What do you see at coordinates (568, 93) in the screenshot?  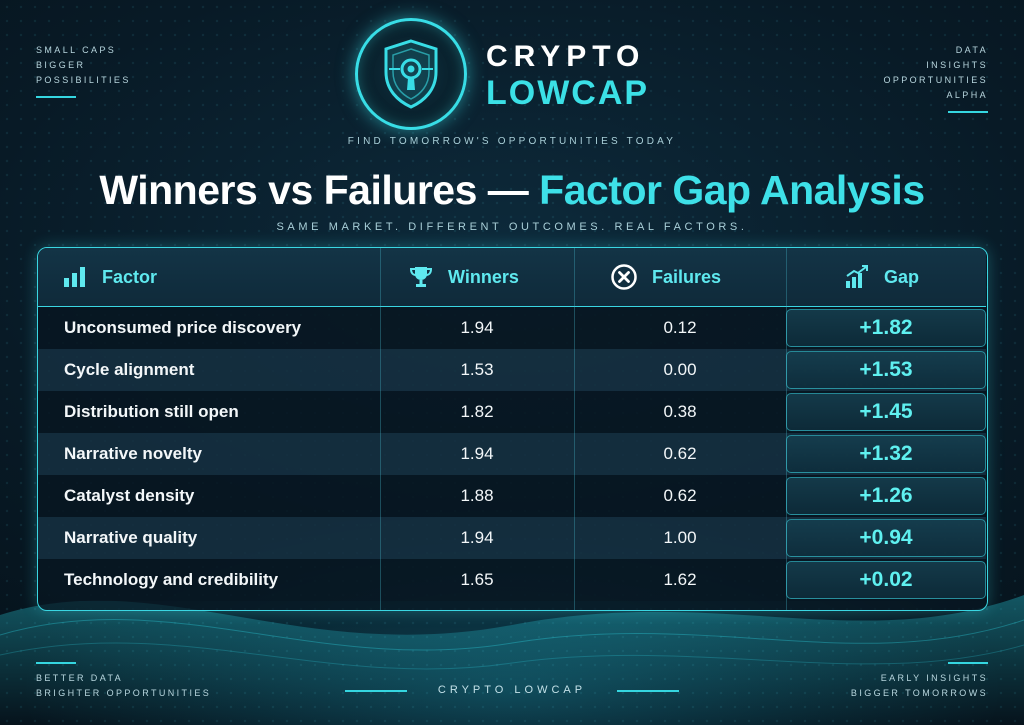 I see `brand-name-line2: LOWCAP` at bounding box center [568, 93].